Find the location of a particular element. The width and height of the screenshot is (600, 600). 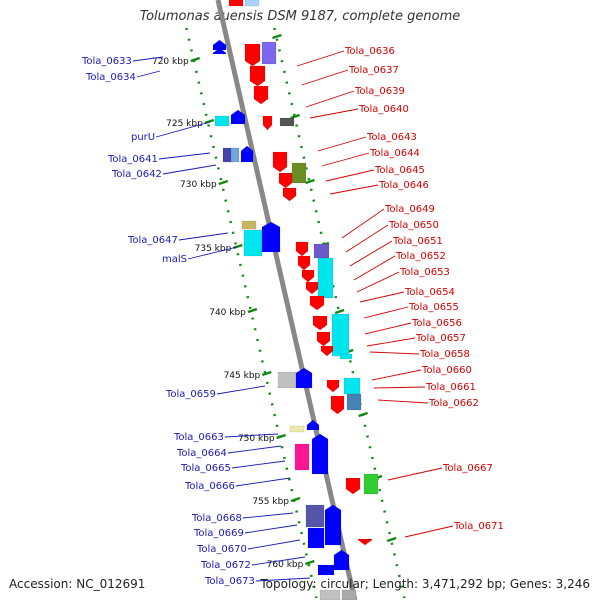

right-gene-label-text: Tola_0661 is located at coordinates (450, 387).